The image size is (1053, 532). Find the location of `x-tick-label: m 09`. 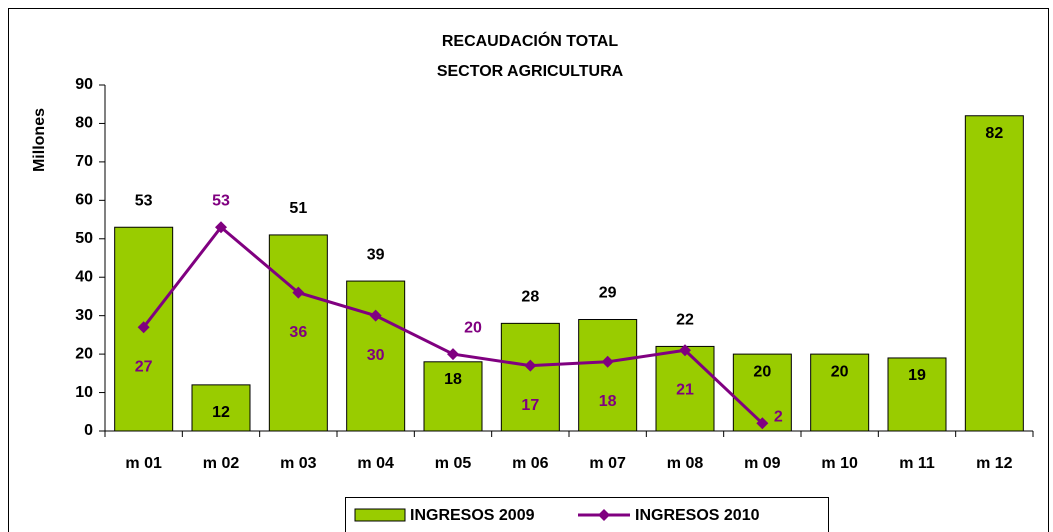

x-tick-label: m 09 is located at coordinates (762, 463).